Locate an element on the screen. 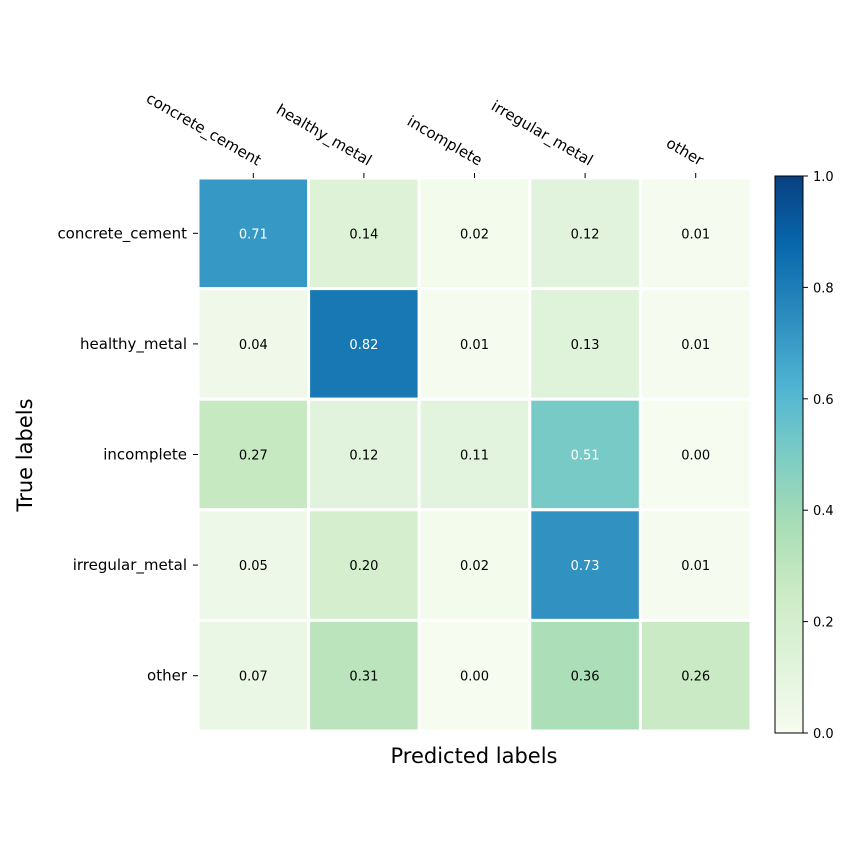 This screenshot has width=850, height=855. cell-value-label: 0.26 is located at coordinates (695, 677).